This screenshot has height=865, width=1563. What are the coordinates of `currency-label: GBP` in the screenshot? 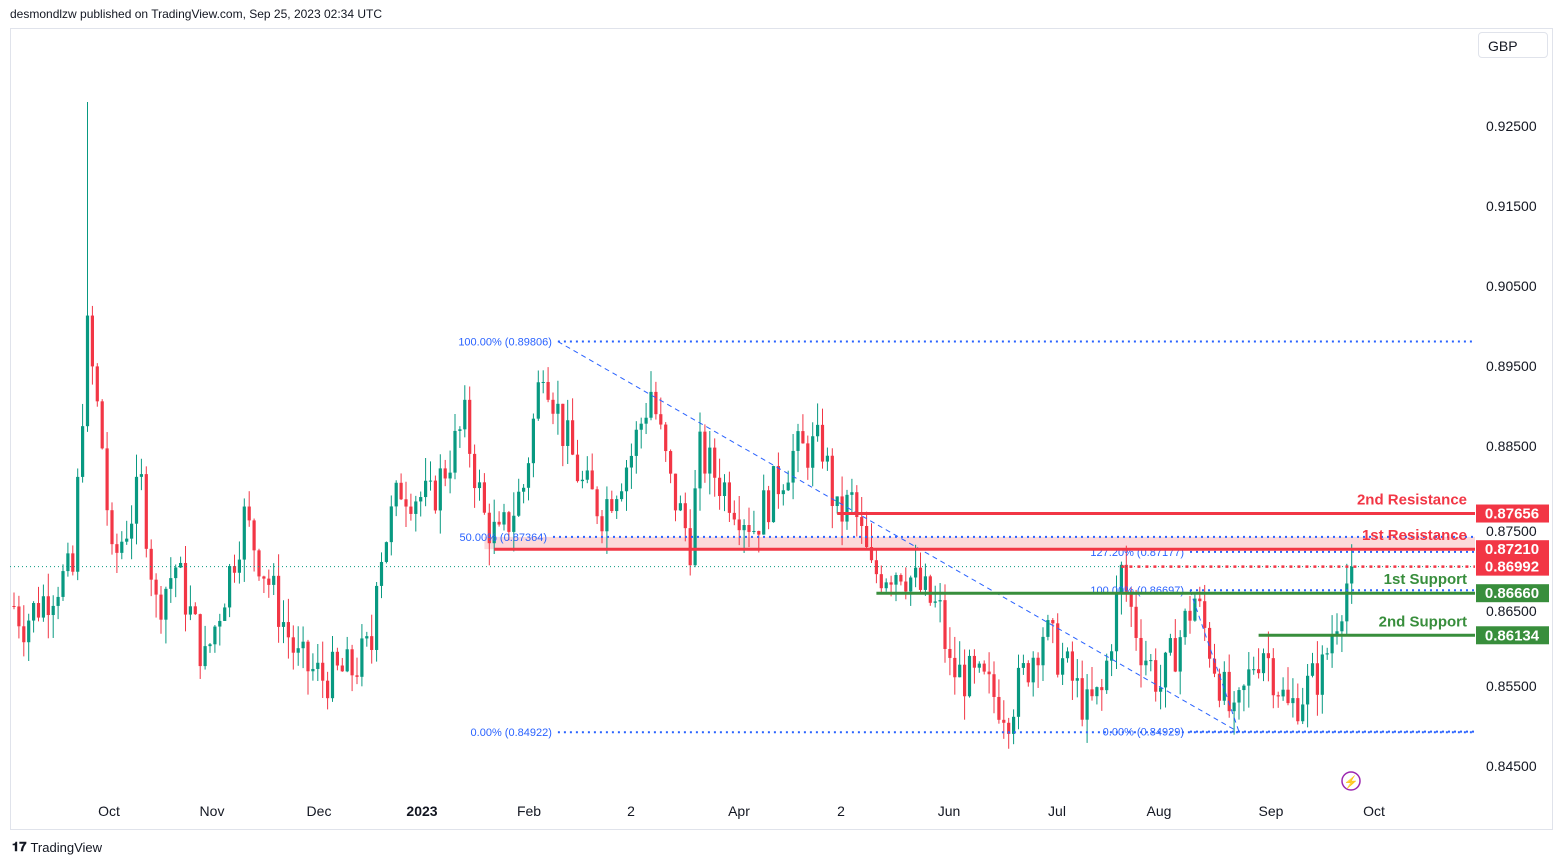 It's located at (1513, 45).